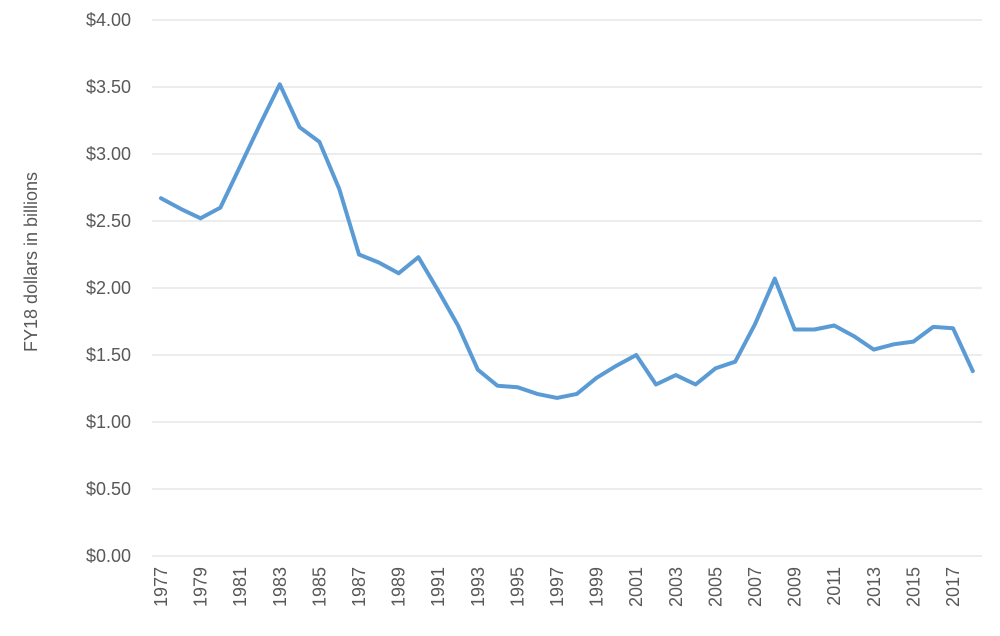 This screenshot has height=636, width=1000. What do you see at coordinates (240, 587) in the screenshot?
I see `x-tick-label: 1981` at bounding box center [240, 587].